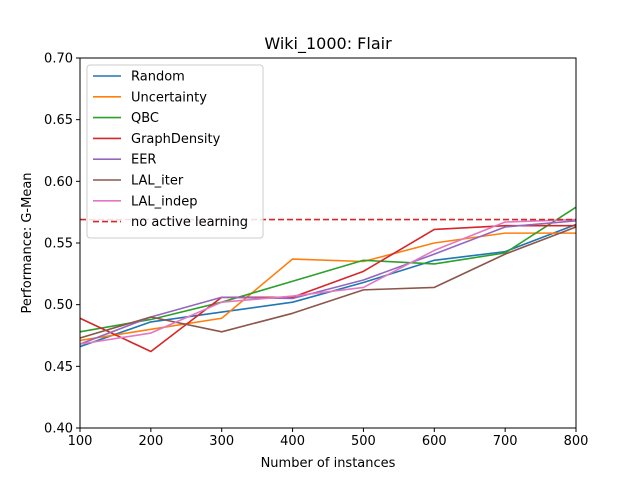 The width and height of the screenshot is (640, 480). Describe the element at coordinates (58, 305) in the screenshot. I see `y-tick-label-2: 0.50` at that location.